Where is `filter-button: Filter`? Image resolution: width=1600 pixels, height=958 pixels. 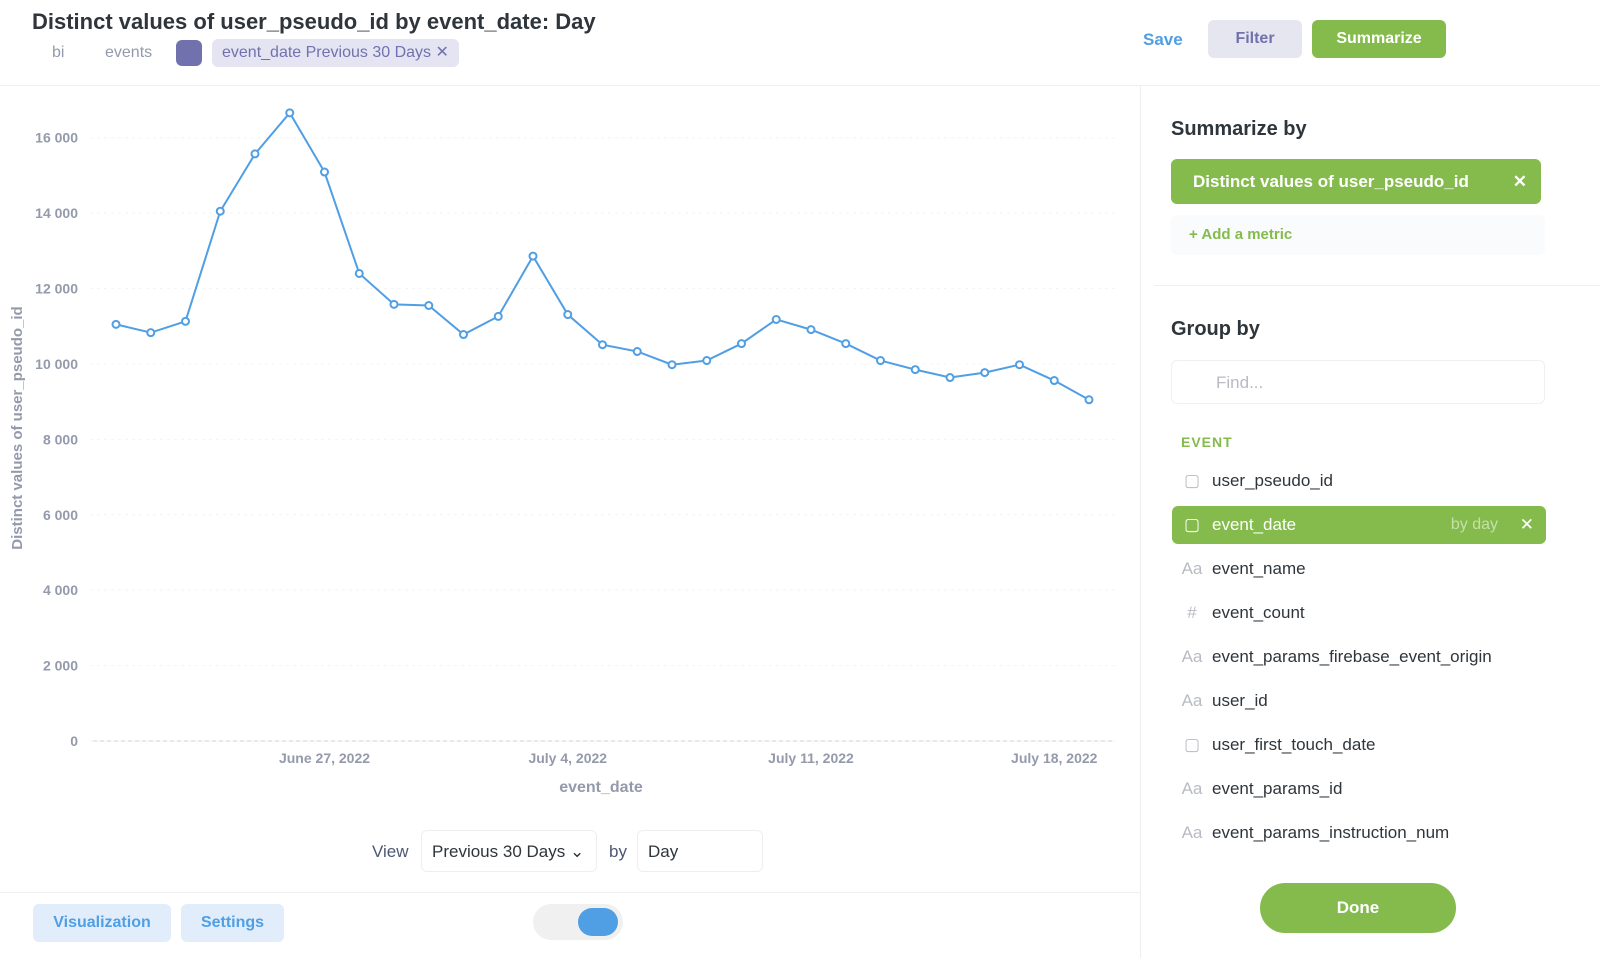 filter-button: Filter is located at coordinates (1255, 39).